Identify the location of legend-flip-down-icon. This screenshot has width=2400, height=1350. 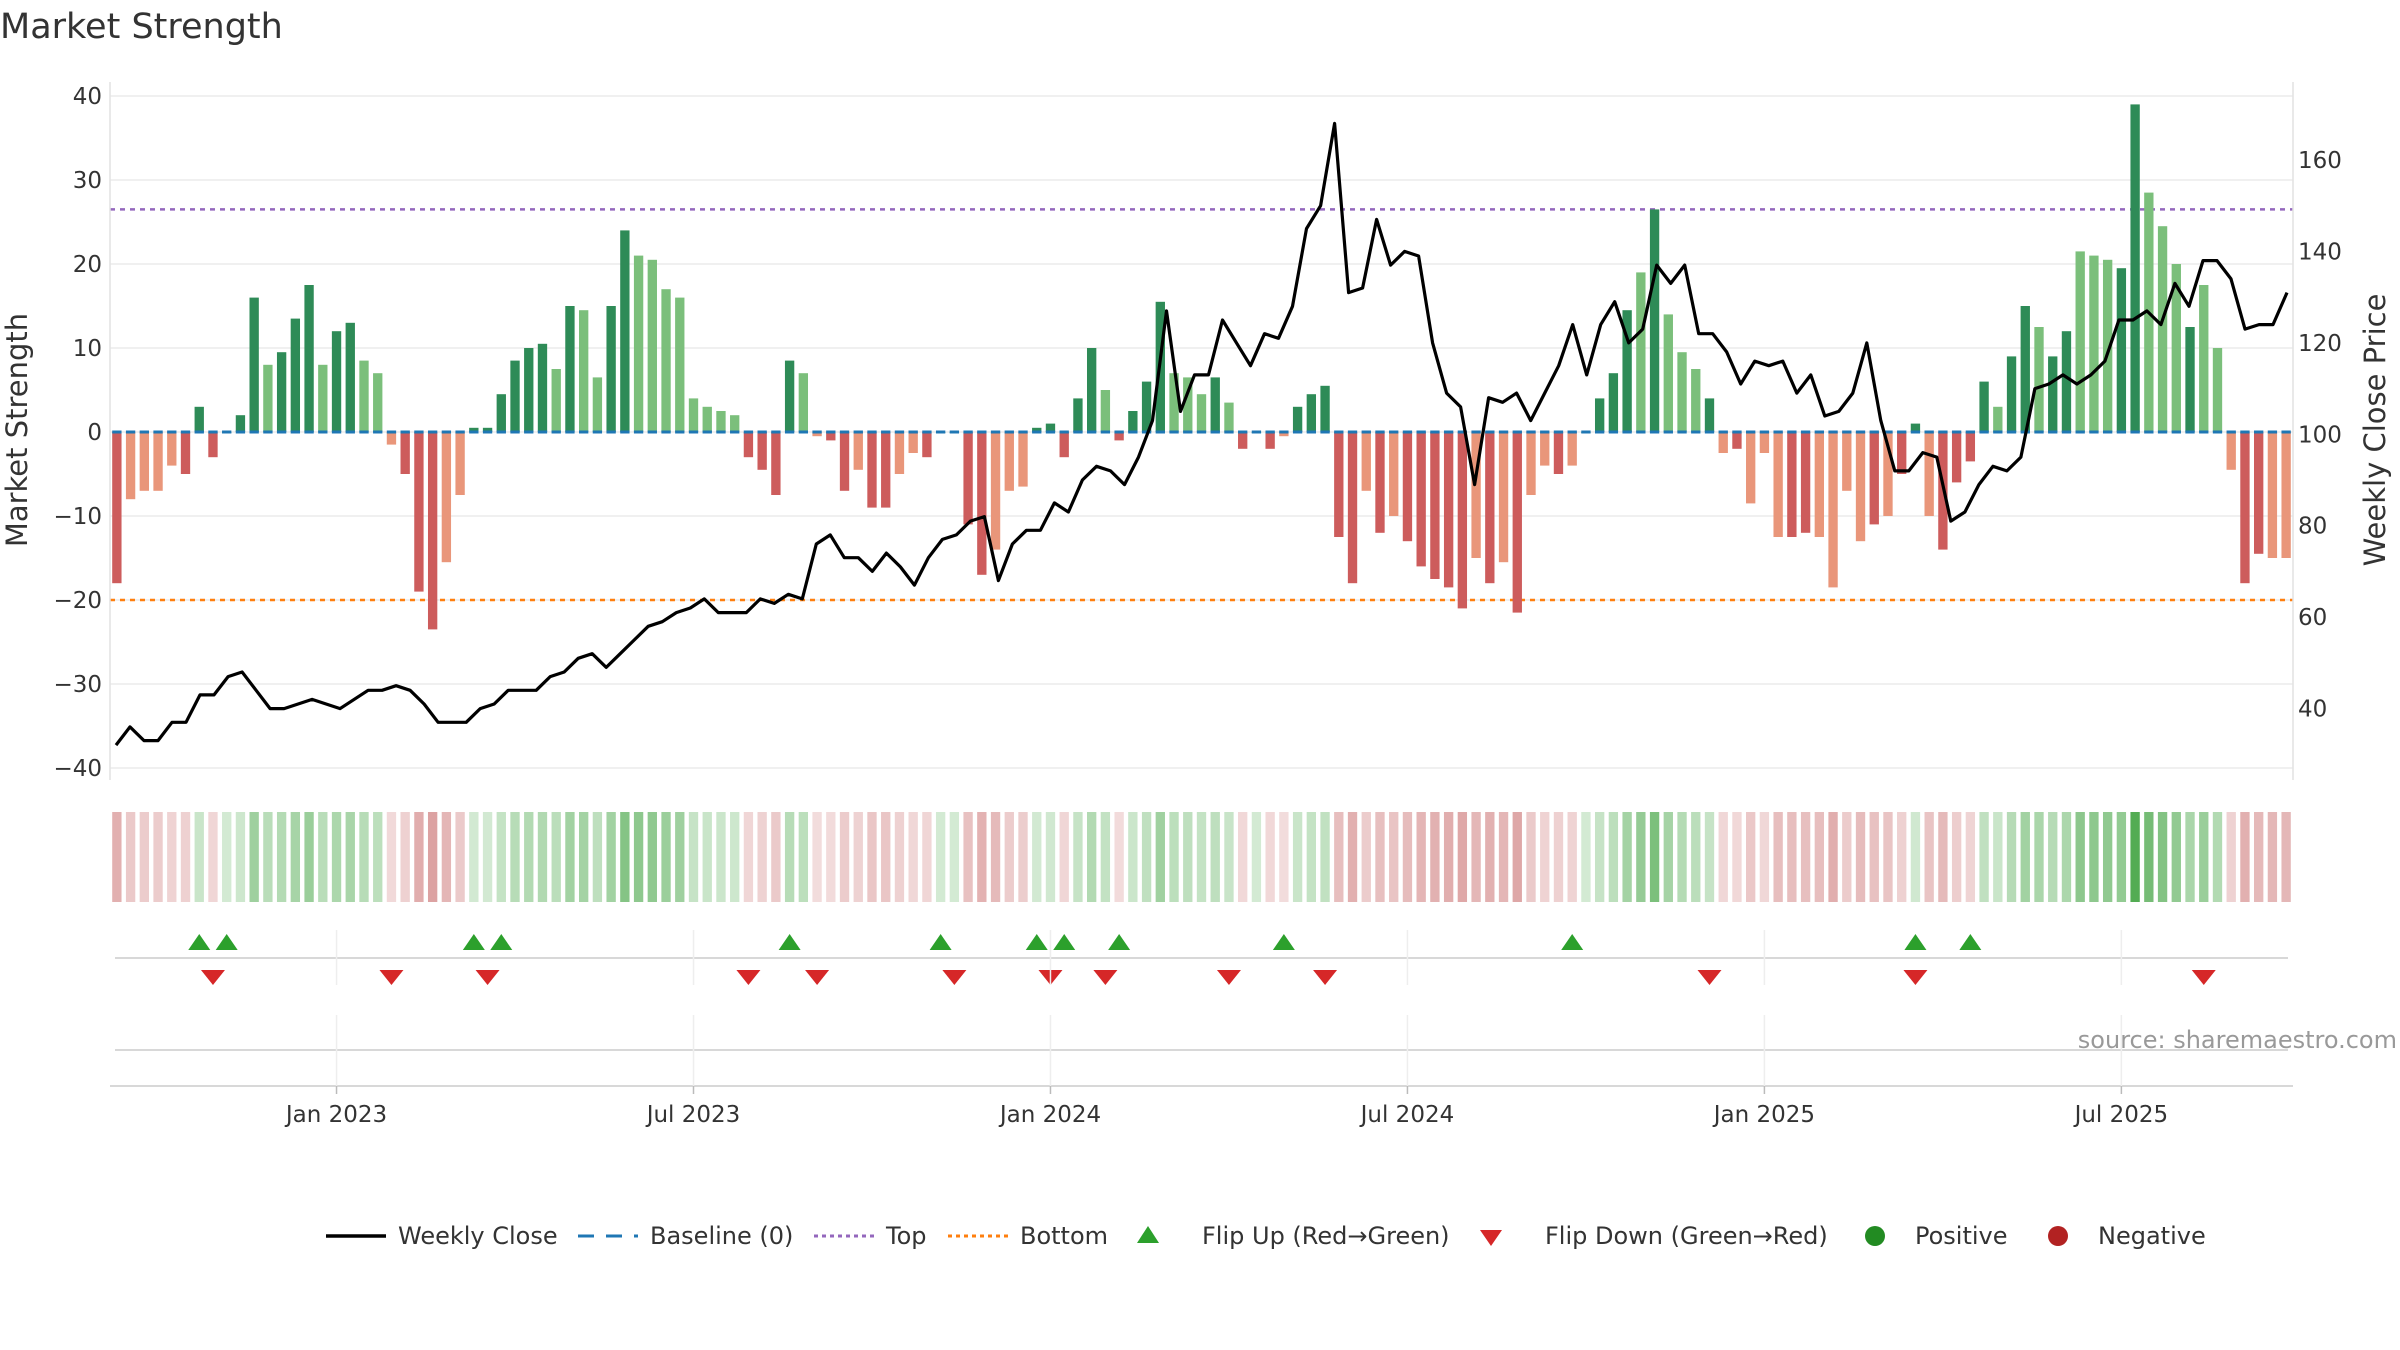
(1491, 1238).